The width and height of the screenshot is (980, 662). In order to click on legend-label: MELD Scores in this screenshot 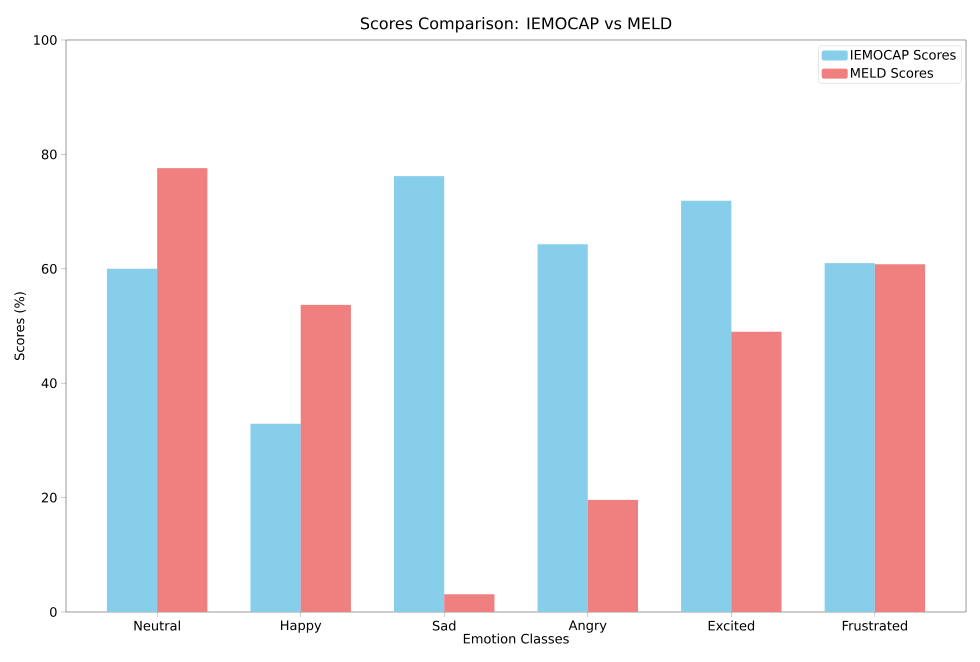, I will do `click(892, 73)`.